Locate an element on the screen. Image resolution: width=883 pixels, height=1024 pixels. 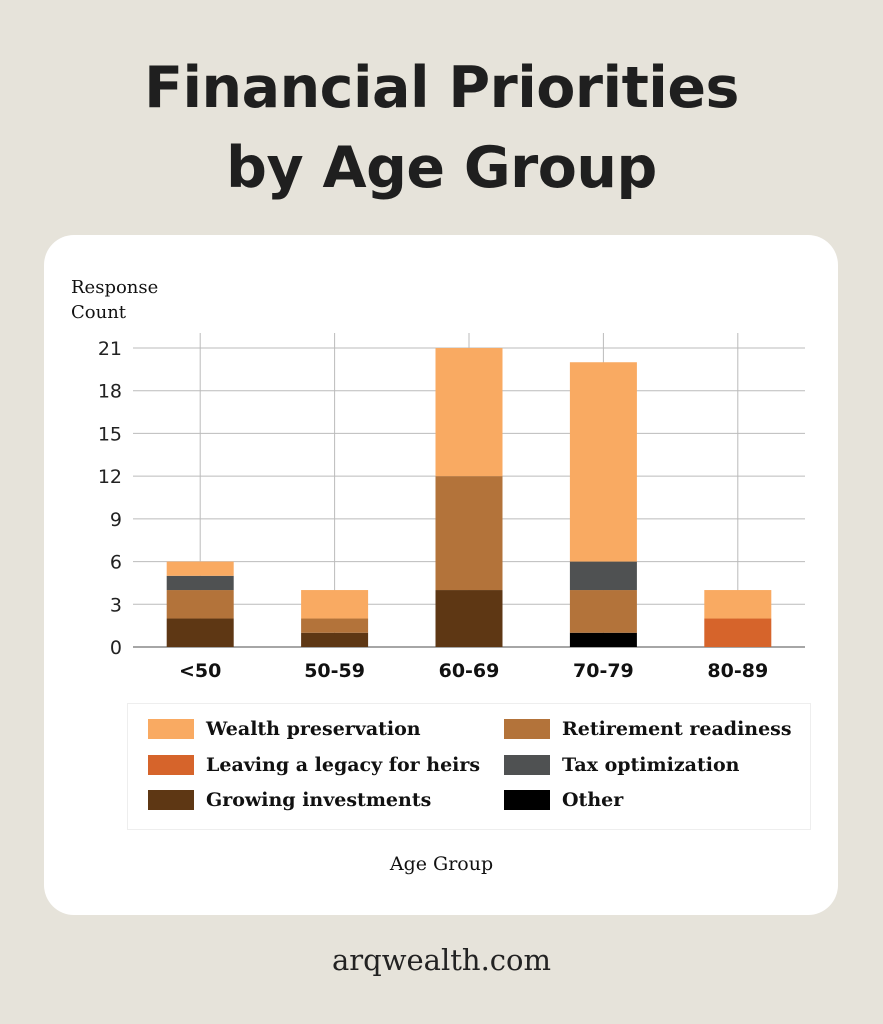
y-tick-label: 9 is located at coordinates (116, 520).